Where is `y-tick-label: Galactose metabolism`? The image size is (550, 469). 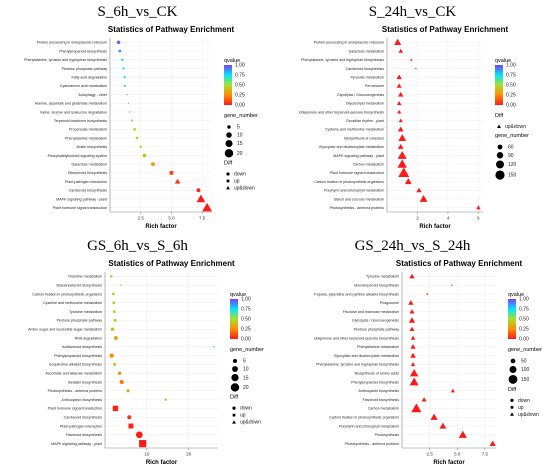
y-tick-label: Galactose metabolism is located at coordinates (366, 51).